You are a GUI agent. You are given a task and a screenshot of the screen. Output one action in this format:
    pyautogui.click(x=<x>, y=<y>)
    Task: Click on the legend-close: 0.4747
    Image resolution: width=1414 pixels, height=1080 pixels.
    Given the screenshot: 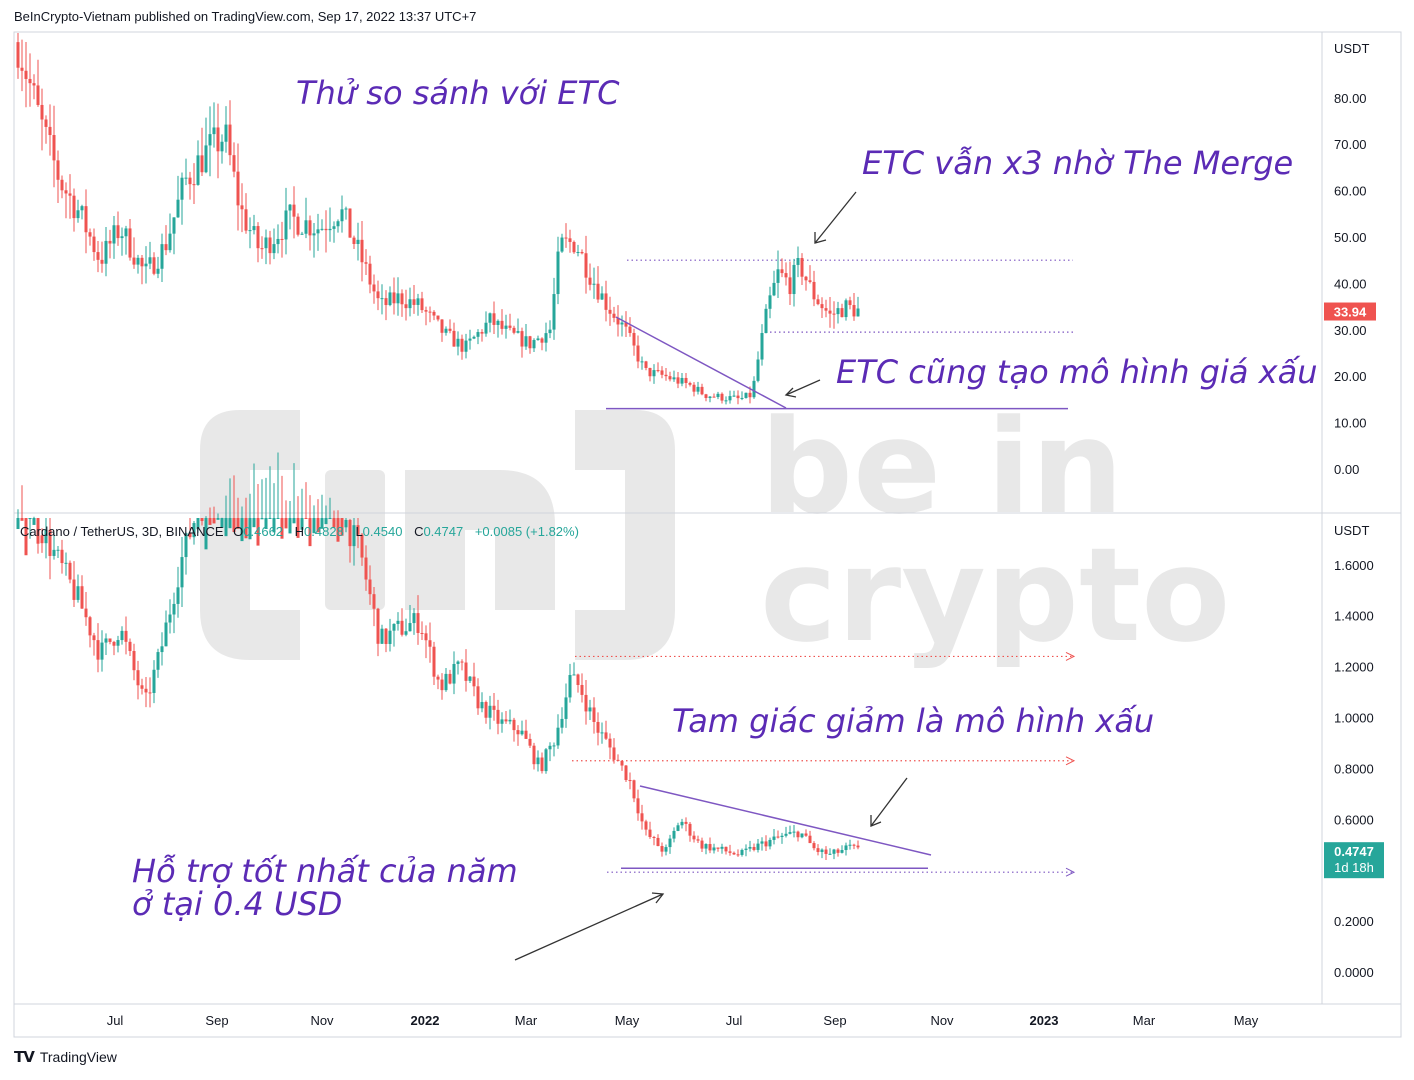 What is the action you would take?
    pyautogui.click(x=443, y=531)
    